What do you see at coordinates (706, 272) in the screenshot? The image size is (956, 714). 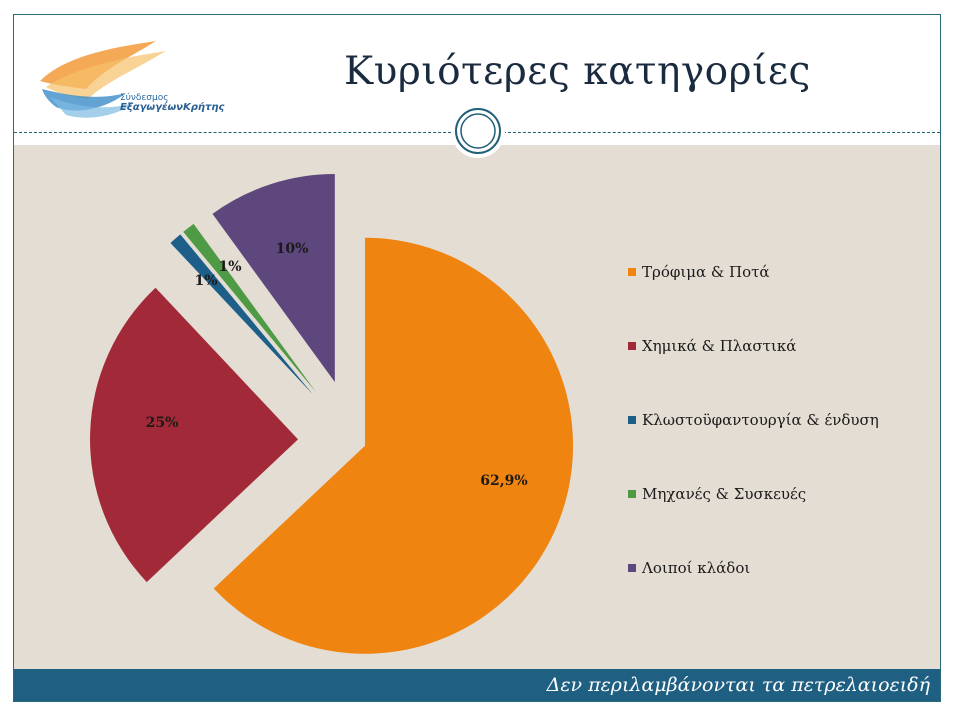 I see `legend-label: Τρόφιμα & Ποτά` at bounding box center [706, 272].